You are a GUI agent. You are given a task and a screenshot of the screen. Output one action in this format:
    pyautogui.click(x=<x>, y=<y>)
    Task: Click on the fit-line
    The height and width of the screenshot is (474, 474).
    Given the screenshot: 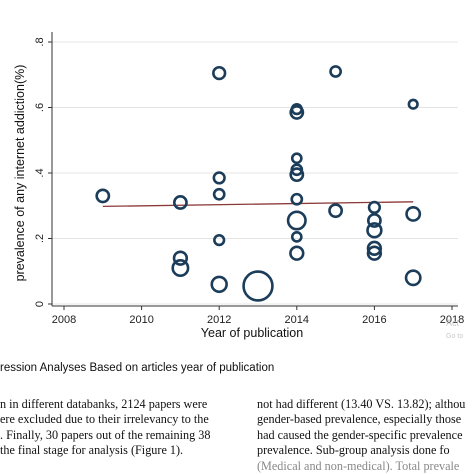 What is the action you would take?
    pyautogui.click(x=258, y=204)
    